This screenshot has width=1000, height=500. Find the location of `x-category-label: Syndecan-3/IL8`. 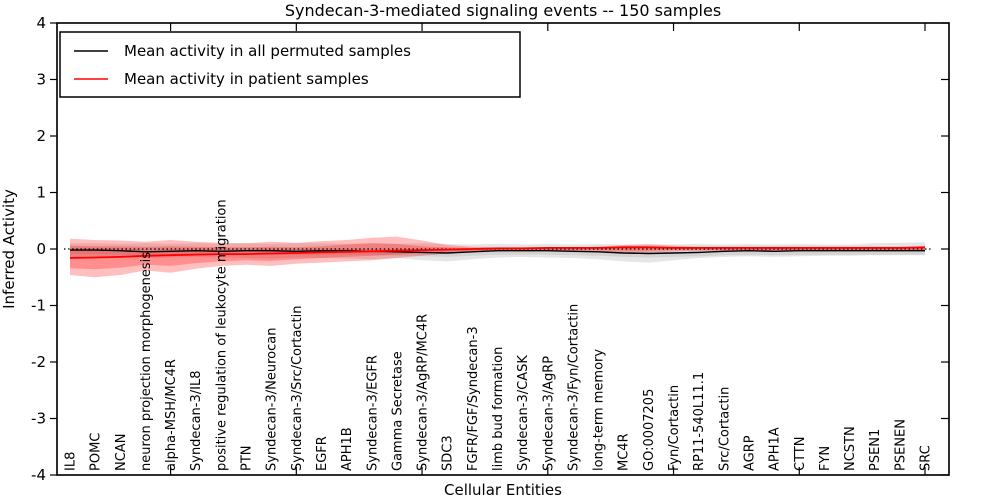

x-category-label: Syndecan-3/IL8 is located at coordinates (196, 421).